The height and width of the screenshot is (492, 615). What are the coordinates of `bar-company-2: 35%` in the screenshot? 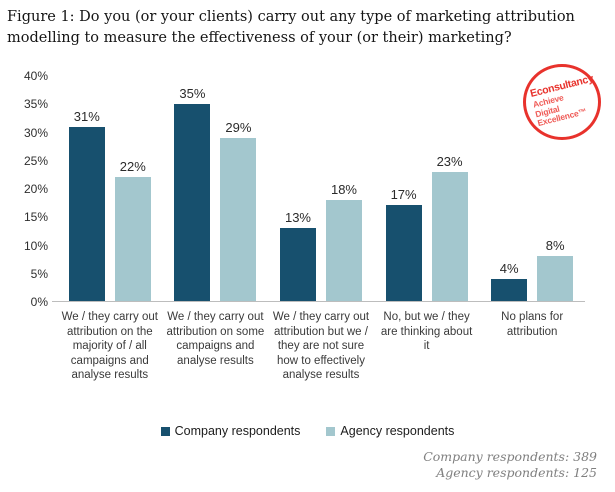 It's located at (192, 193).